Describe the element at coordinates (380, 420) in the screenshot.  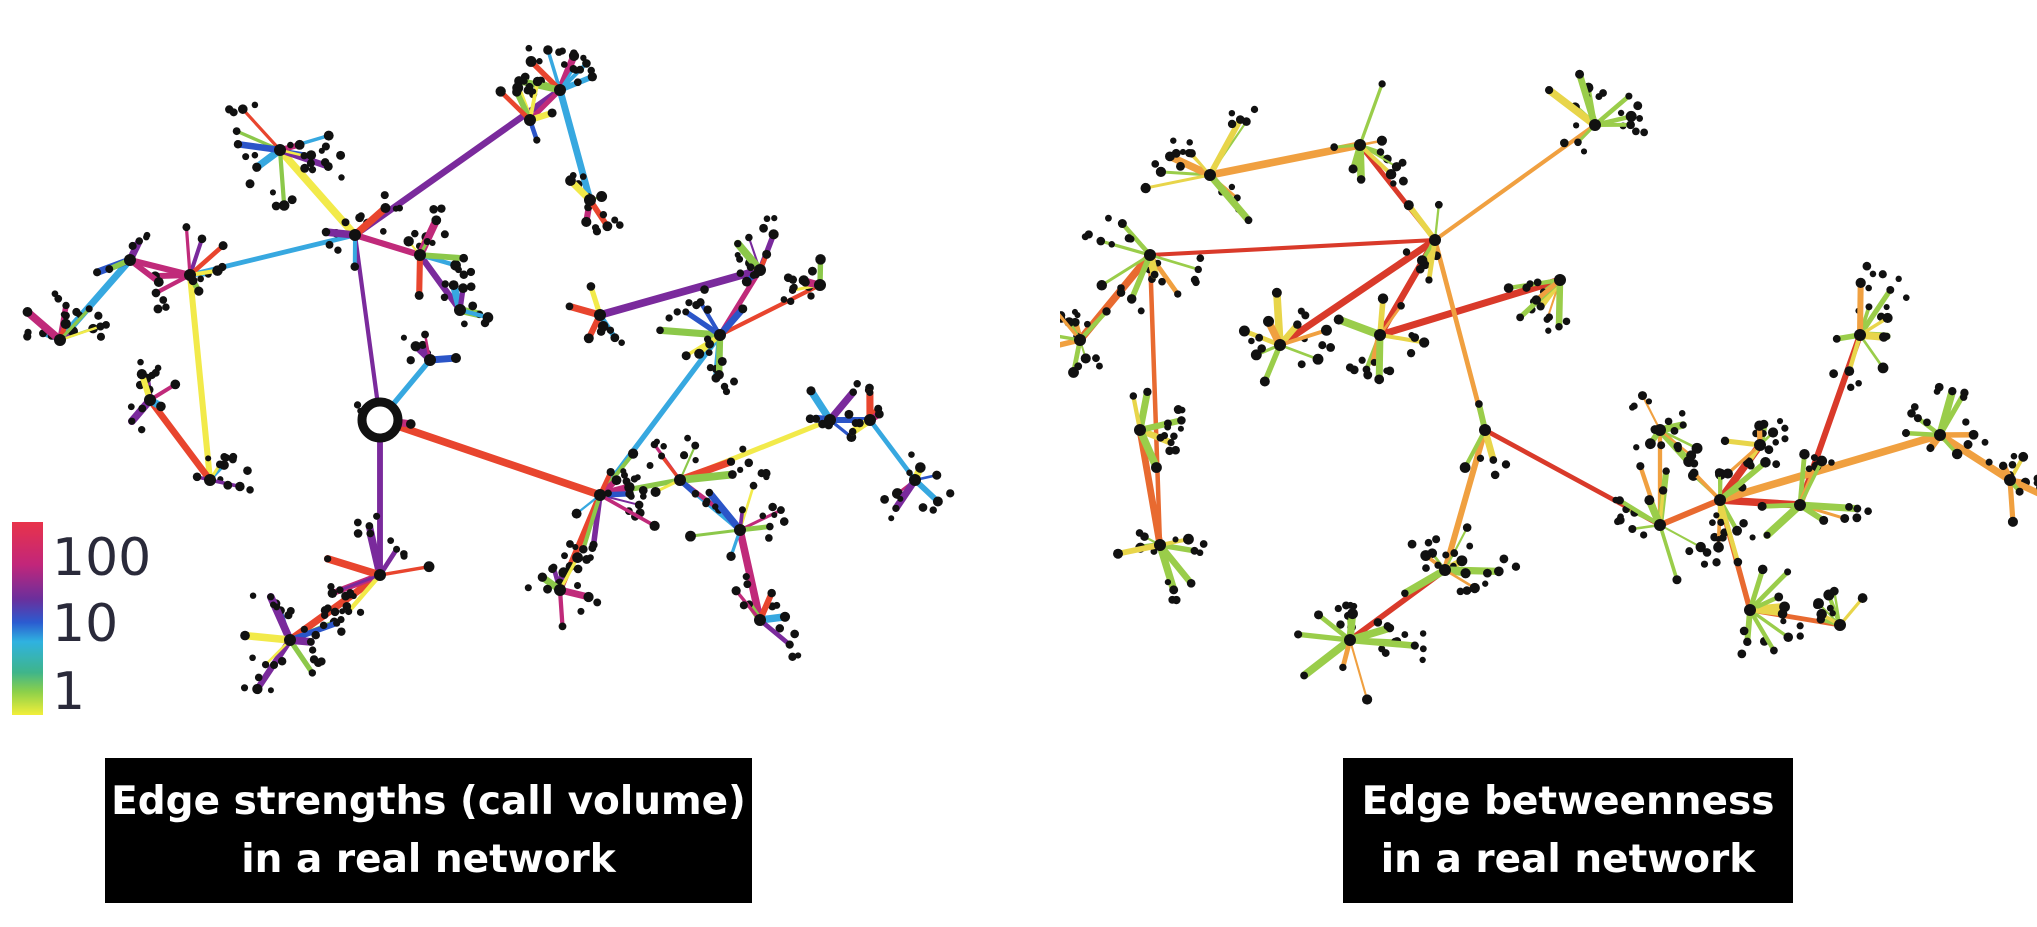
I see `highlighted-node` at that location.